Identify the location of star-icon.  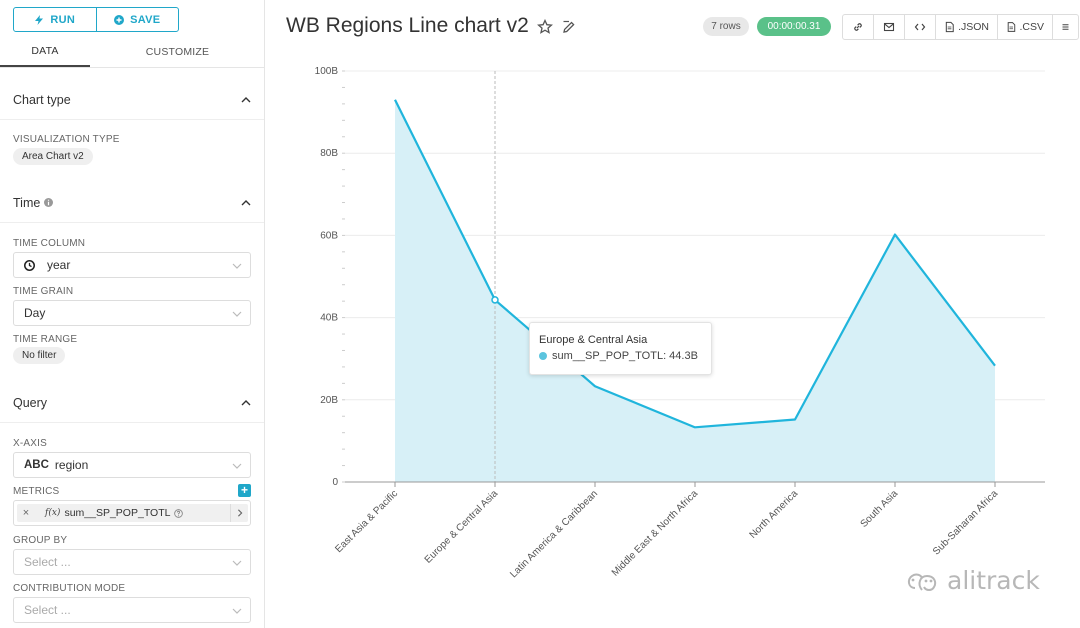
(545, 27).